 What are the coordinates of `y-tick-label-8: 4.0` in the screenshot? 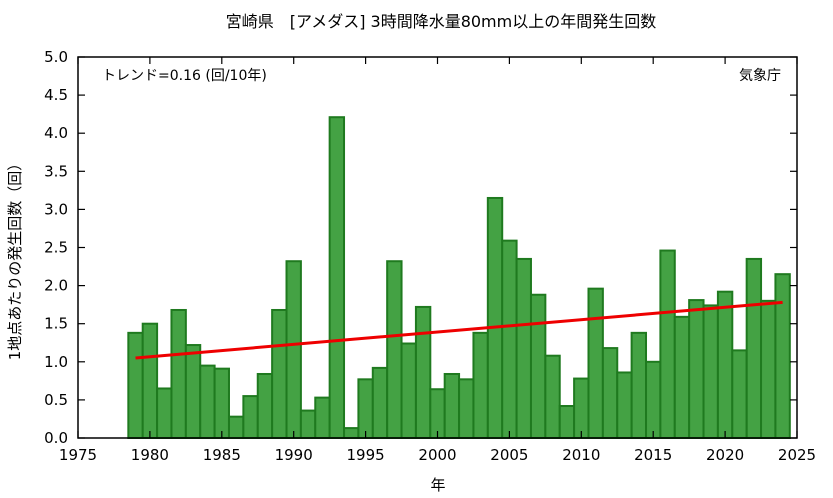 It's located at (56, 133).